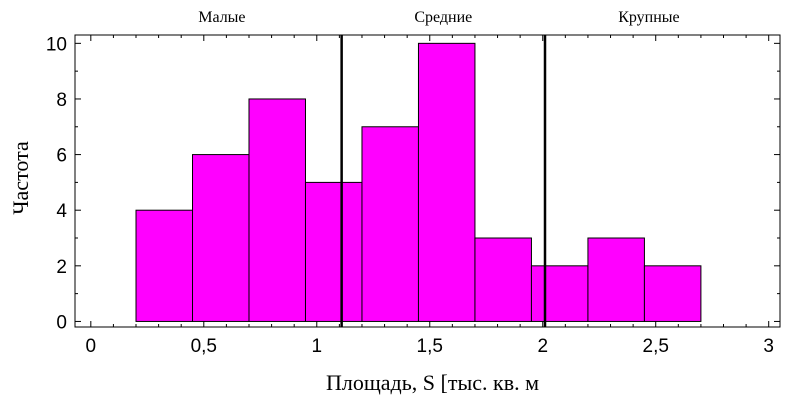 The width and height of the screenshot is (808, 408). I want to click on x-tick-label: 1,5, so click(430, 346).